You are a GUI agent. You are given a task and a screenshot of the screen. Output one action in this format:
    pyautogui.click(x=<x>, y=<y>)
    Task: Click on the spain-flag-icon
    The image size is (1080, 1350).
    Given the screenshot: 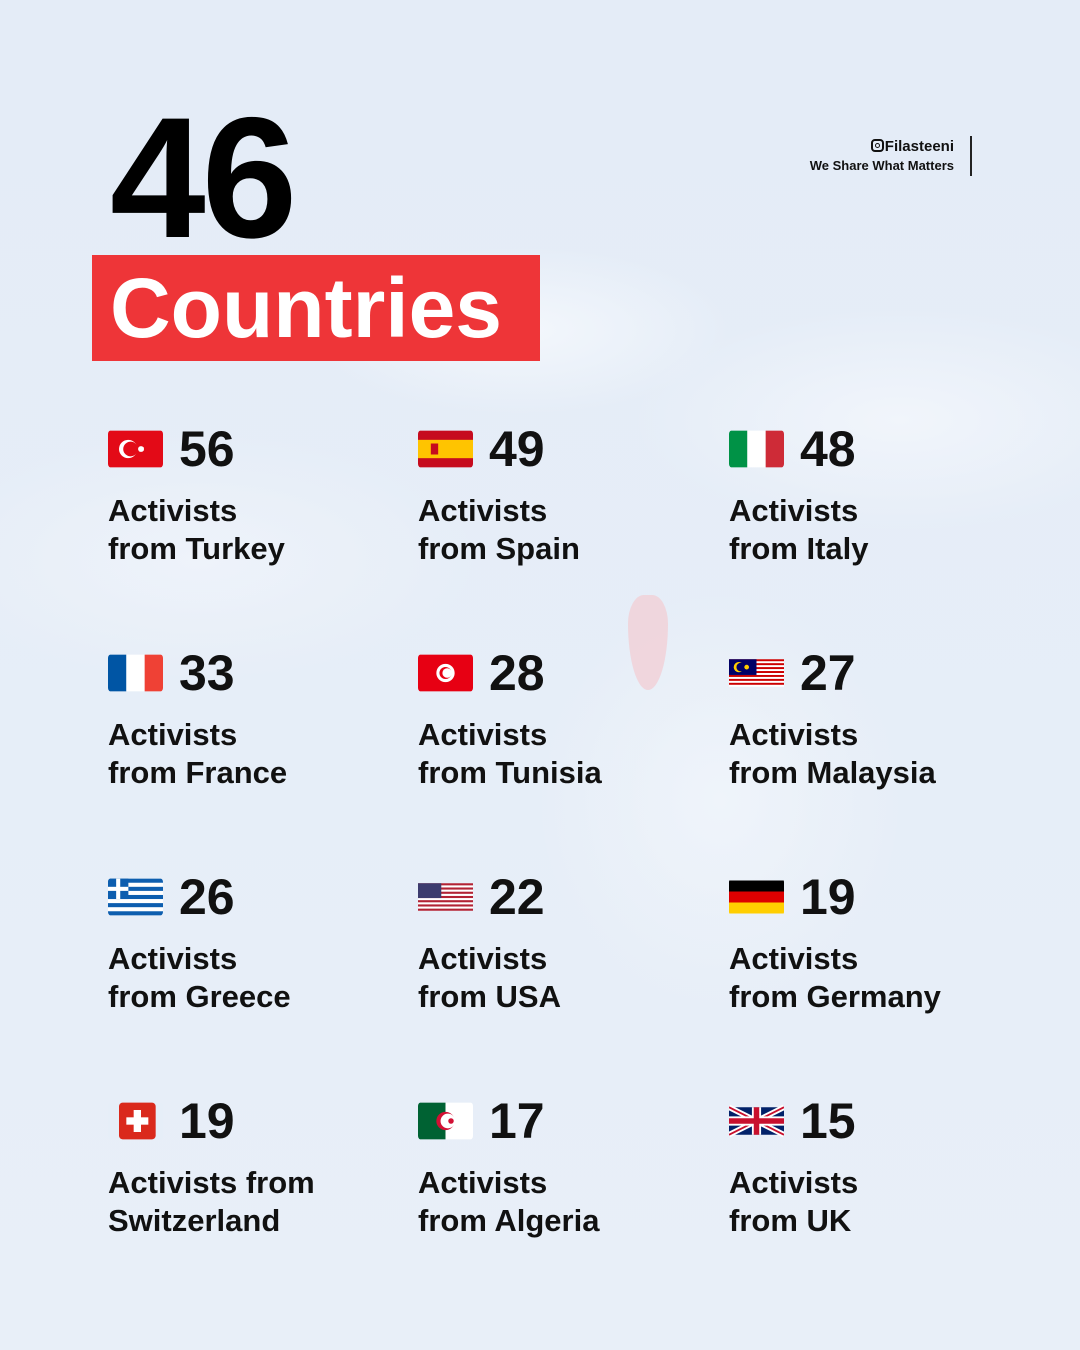 What is the action you would take?
    pyautogui.click(x=445, y=449)
    